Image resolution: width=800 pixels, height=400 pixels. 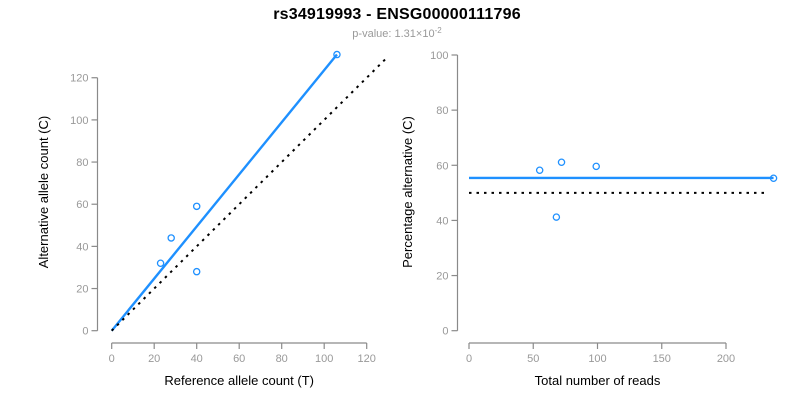 What do you see at coordinates (197, 359) in the screenshot?
I see `x-tick-label: 40` at bounding box center [197, 359].